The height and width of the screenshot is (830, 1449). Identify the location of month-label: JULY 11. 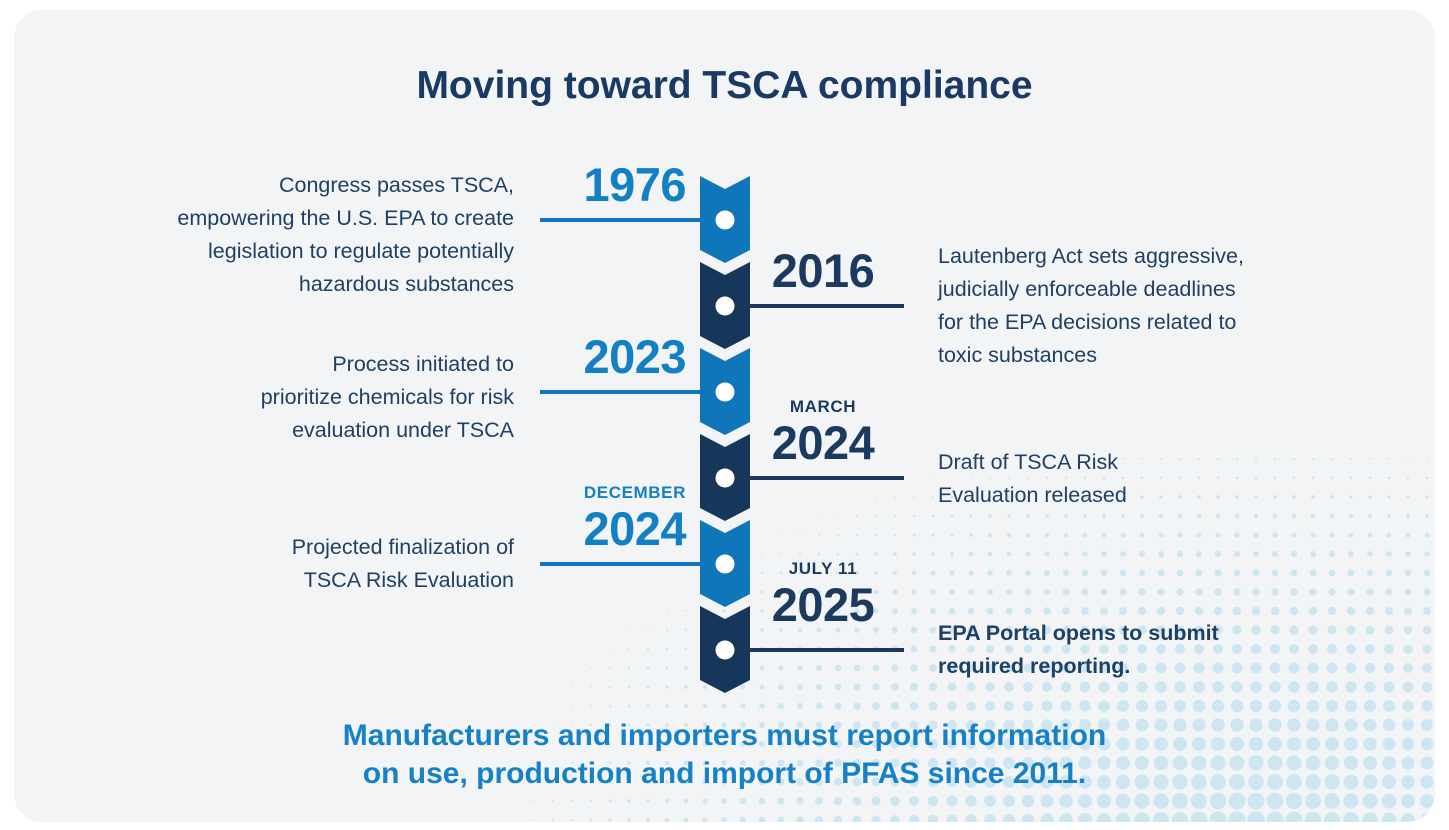
(823, 569).